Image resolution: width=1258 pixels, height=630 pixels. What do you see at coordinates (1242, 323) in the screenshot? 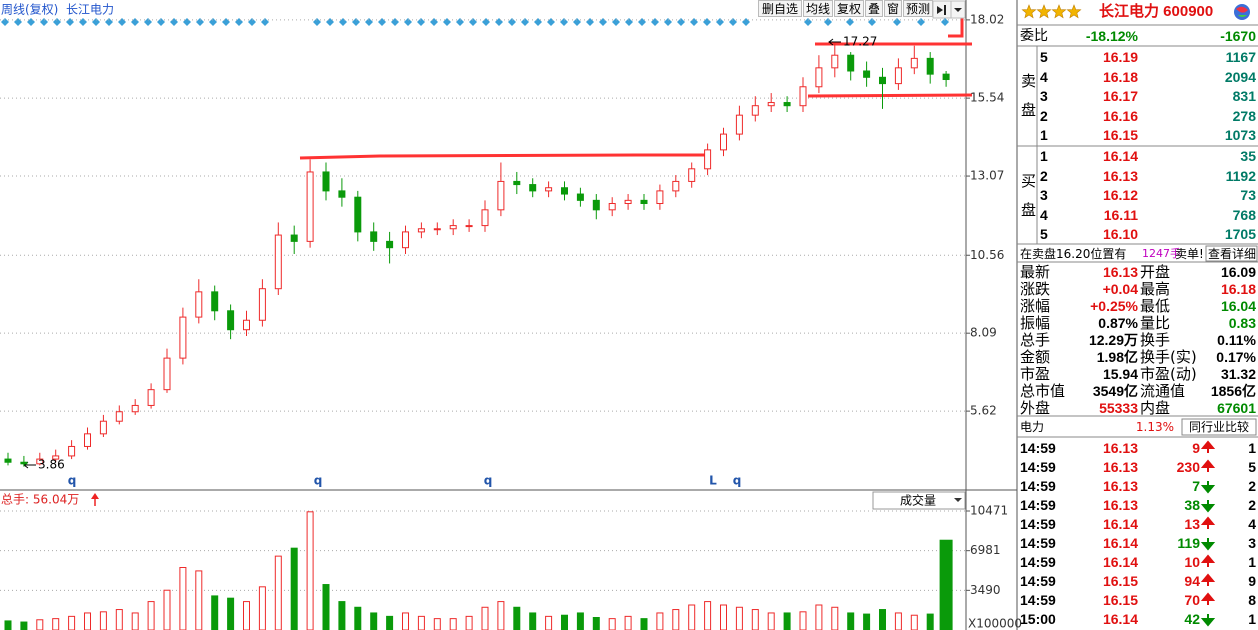
I see `stat-value: 0.83` at bounding box center [1242, 323].